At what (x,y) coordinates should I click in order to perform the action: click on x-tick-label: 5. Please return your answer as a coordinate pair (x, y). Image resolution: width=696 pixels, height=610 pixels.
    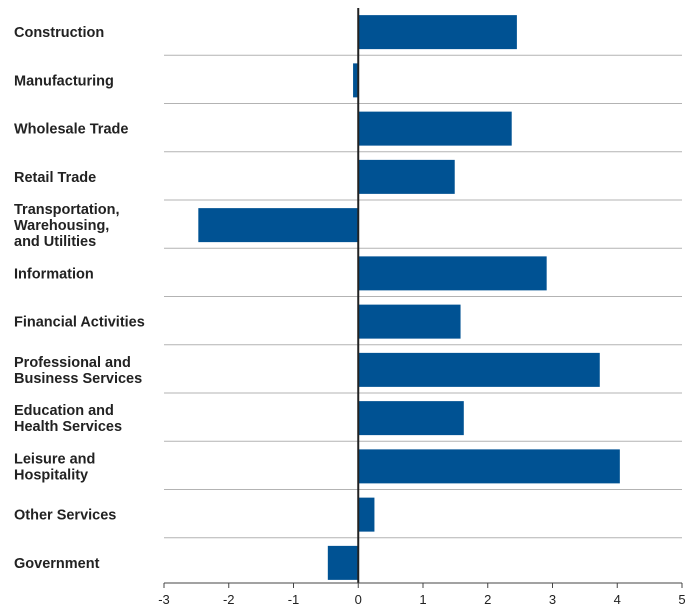
    Looking at the image, I should click on (681, 599).